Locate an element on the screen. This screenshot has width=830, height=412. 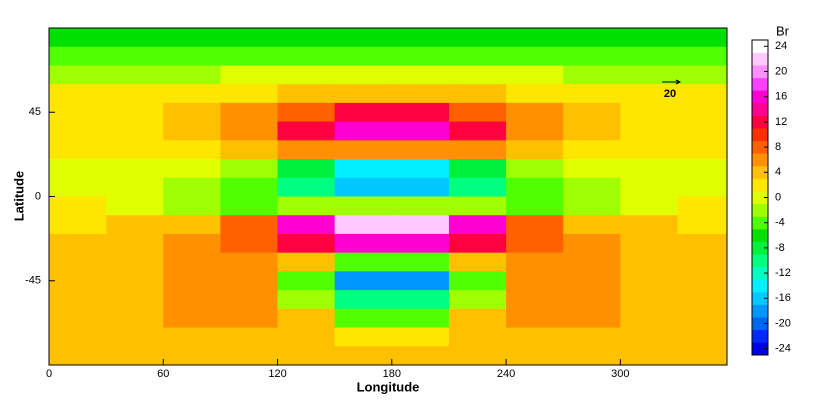
colorbar-tick-label: 20 is located at coordinates (781, 71).